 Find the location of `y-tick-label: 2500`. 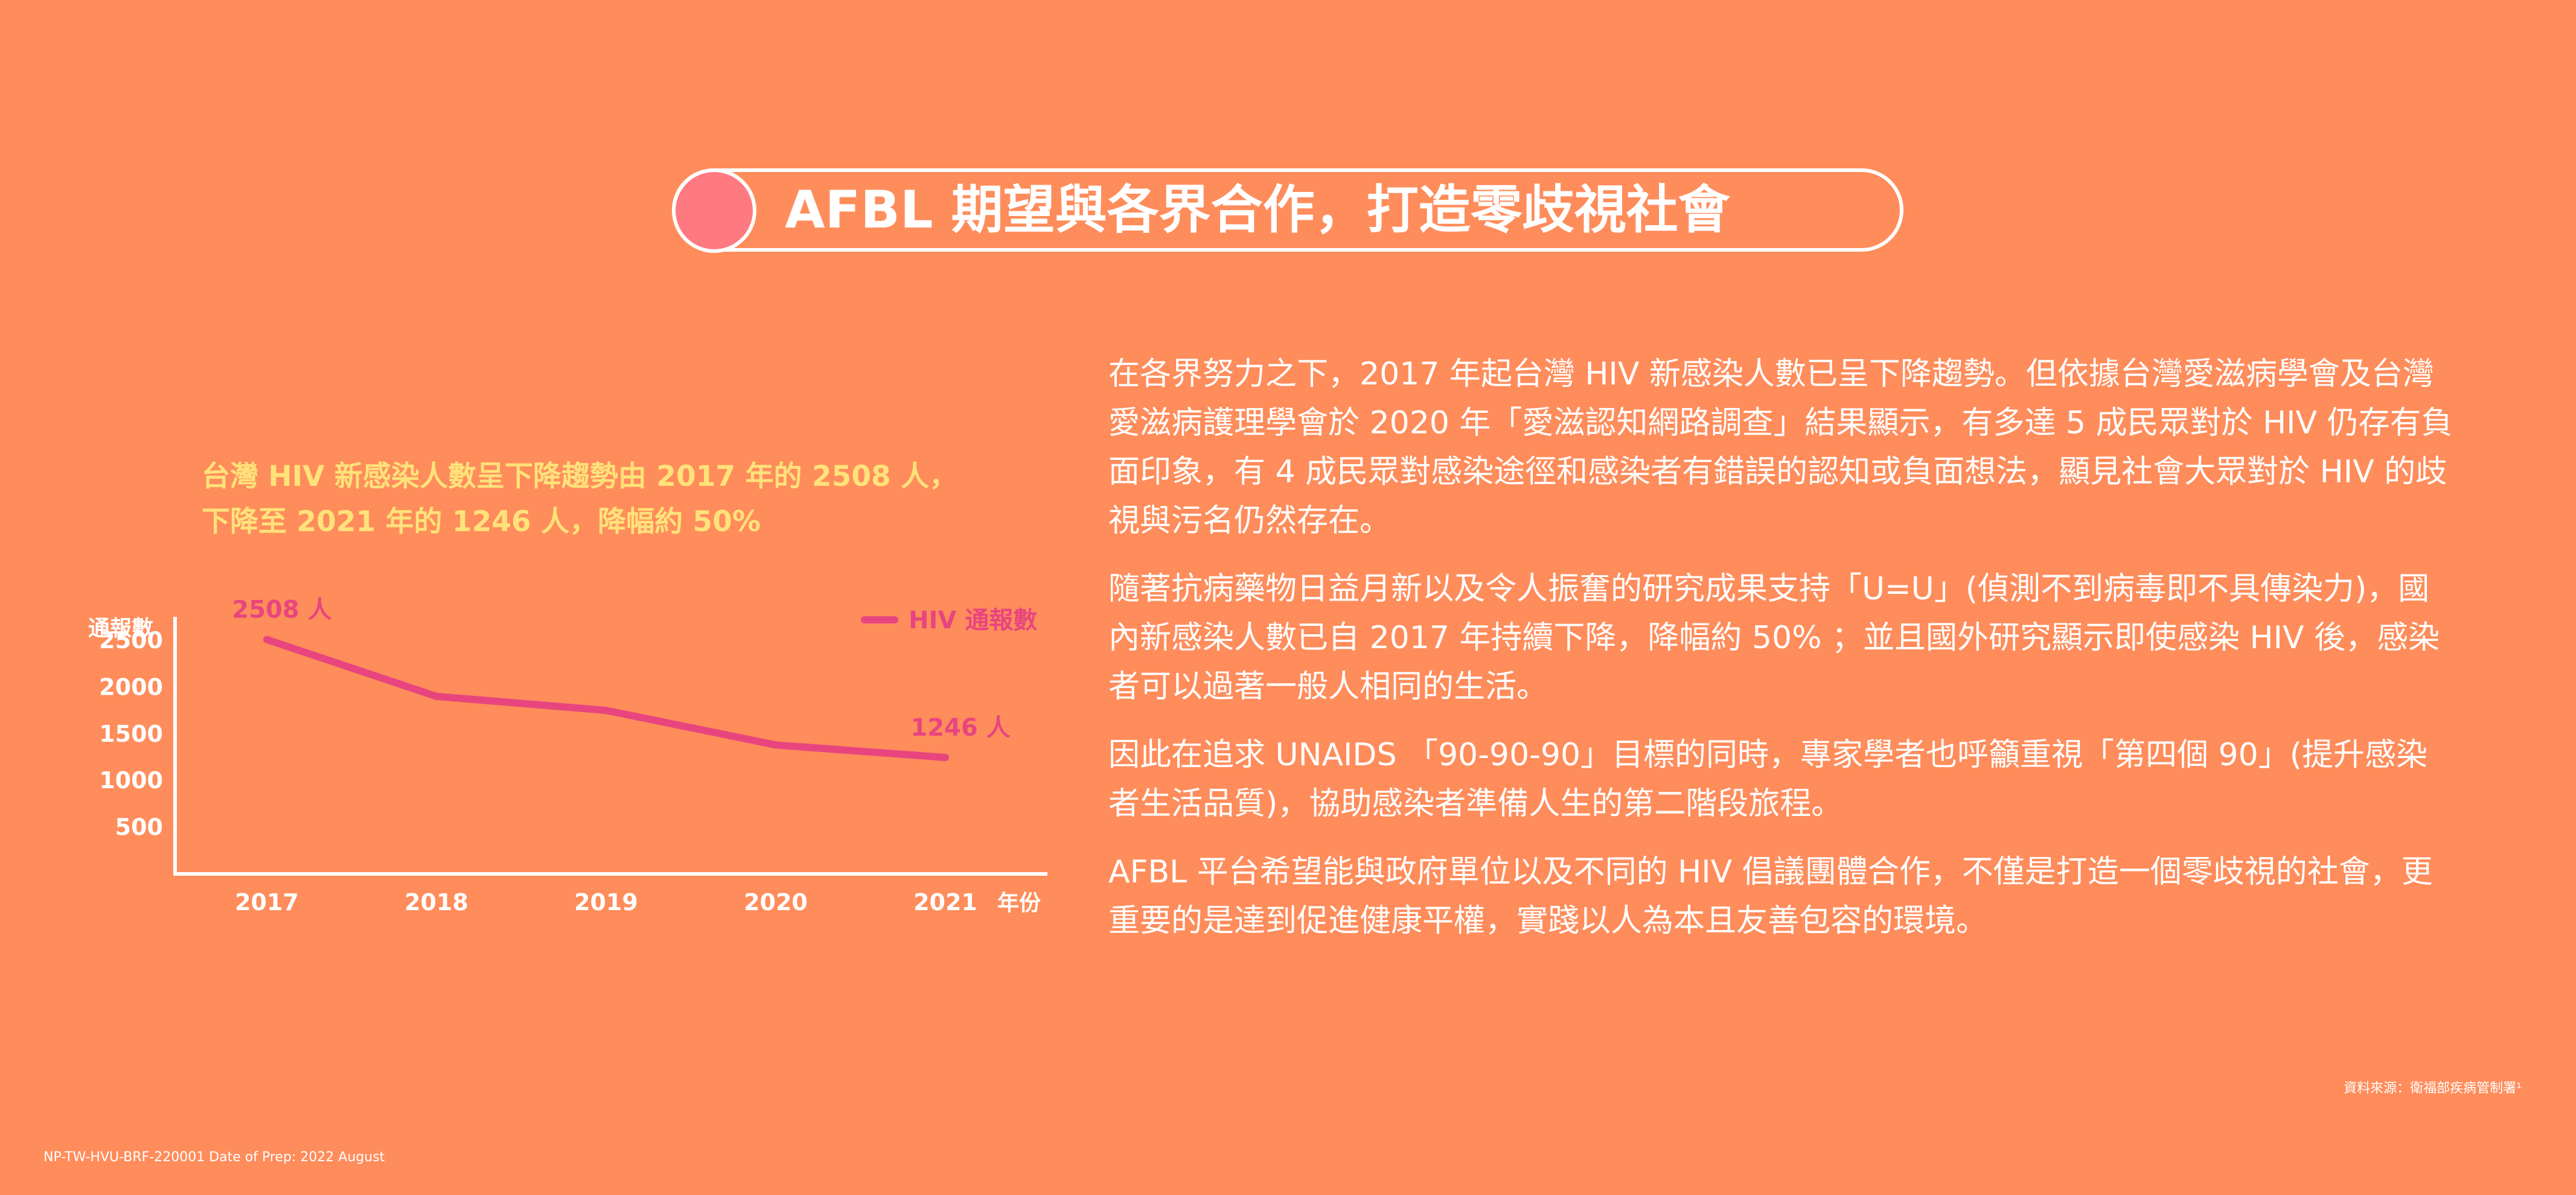

y-tick-label: 2500 is located at coordinates (131, 640).